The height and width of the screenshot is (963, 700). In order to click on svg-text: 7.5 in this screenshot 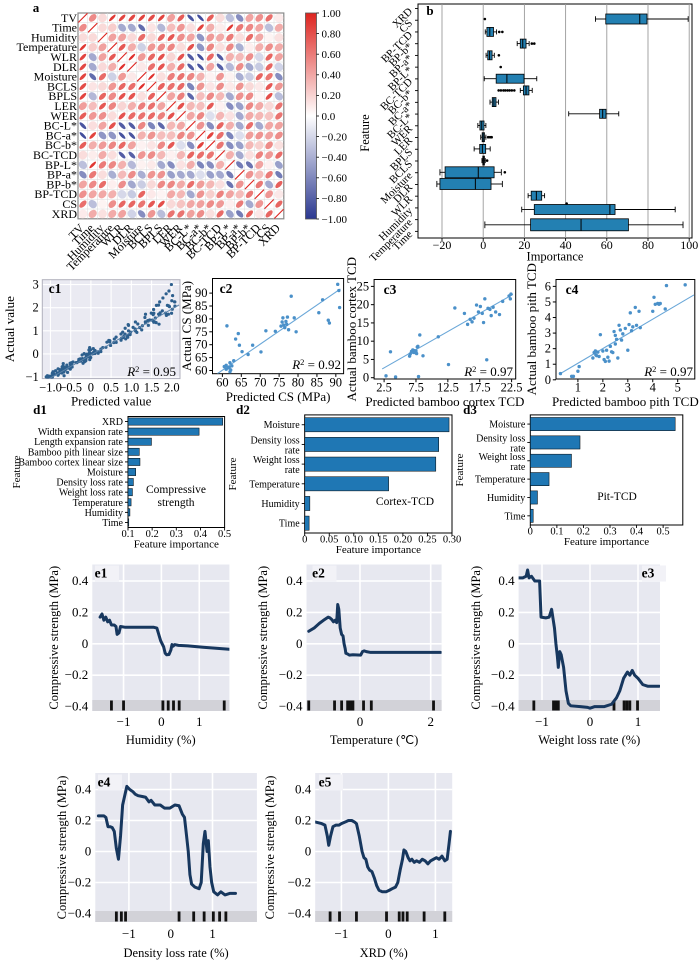, I will do `click(416, 388)`.